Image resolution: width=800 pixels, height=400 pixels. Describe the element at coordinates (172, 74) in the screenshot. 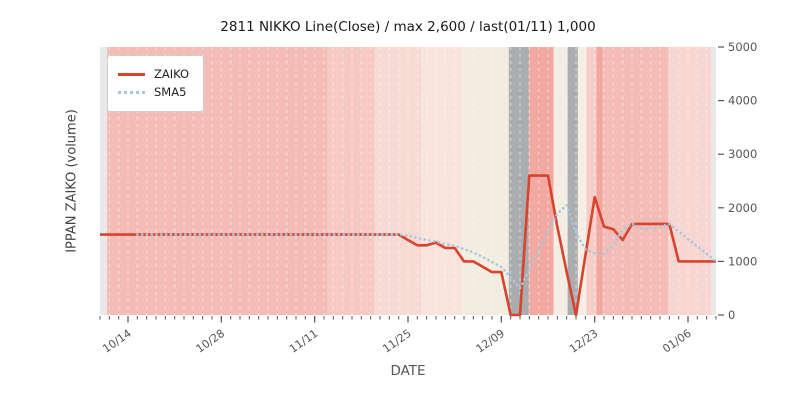

I see `legend-label-zaiko: ZAIKO` at that location.